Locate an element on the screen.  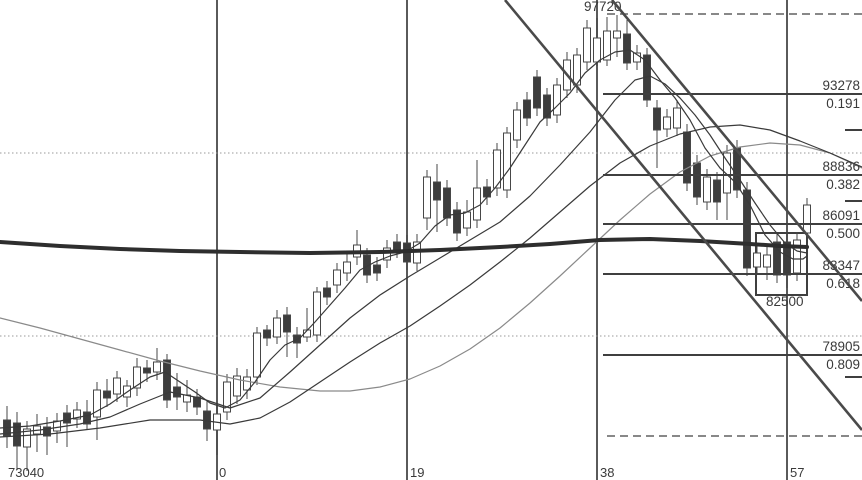
fib-ratio-label: 0.191 is located at coordinates (843, 103).